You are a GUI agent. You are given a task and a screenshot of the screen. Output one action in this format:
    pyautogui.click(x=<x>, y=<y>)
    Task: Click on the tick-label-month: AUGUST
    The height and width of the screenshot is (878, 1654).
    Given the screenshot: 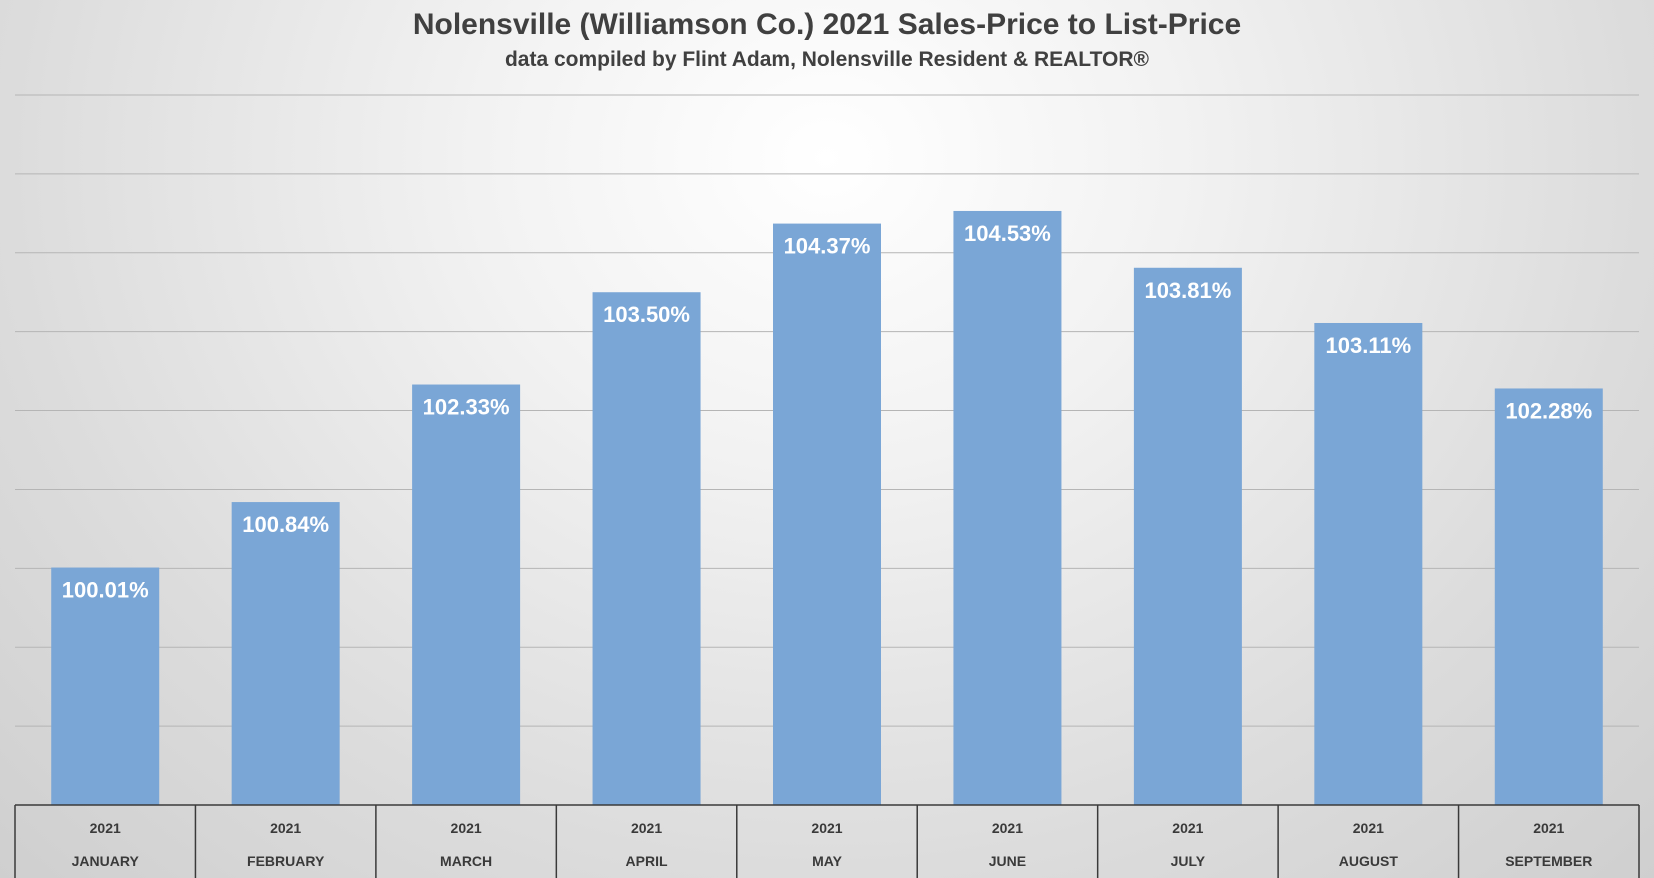 What is the action you would take?
    pyautogui.click(x=1369, y=861)
    